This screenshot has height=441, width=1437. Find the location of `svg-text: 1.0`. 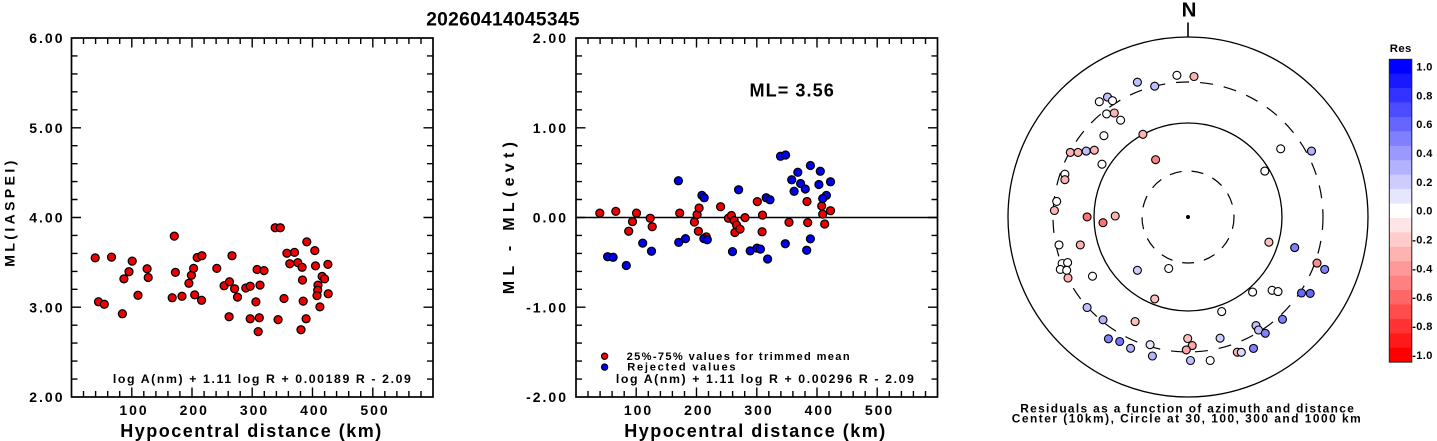

svg-text: 1.0 is located at coordinates (1424, 68).